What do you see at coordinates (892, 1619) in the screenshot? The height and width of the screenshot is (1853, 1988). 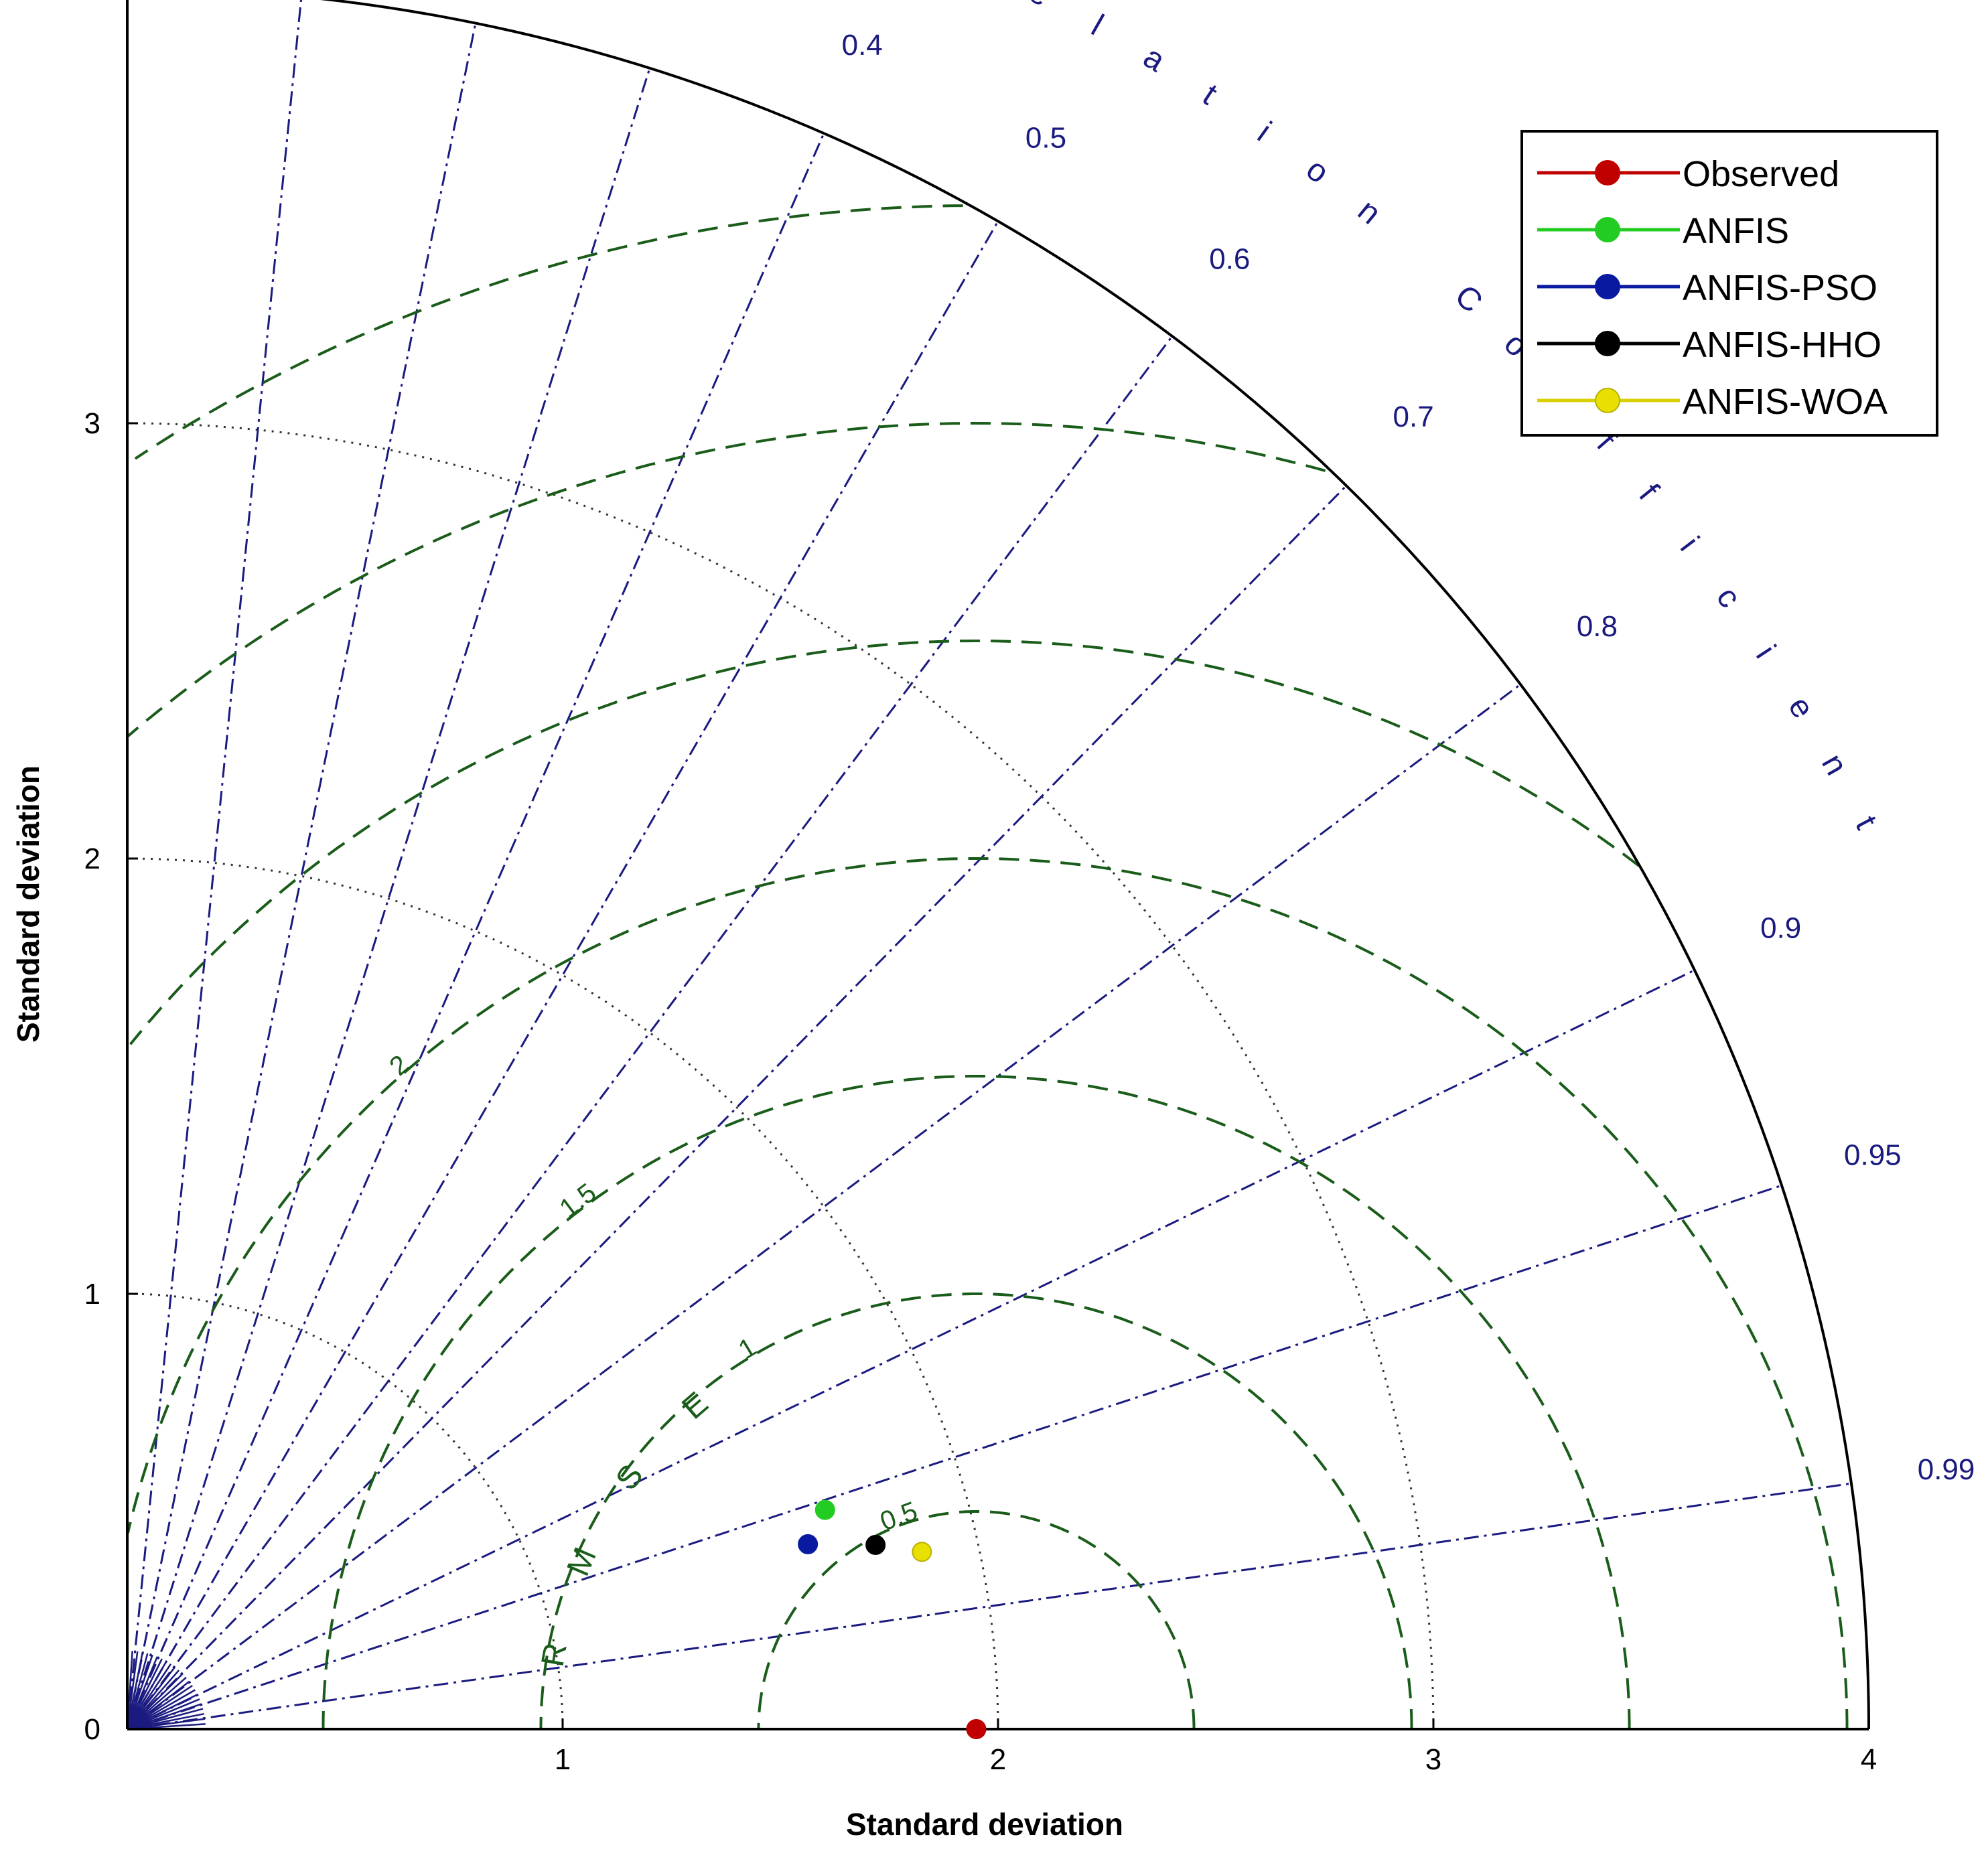 I see `point-layer` at bounding box center [892, 1619].